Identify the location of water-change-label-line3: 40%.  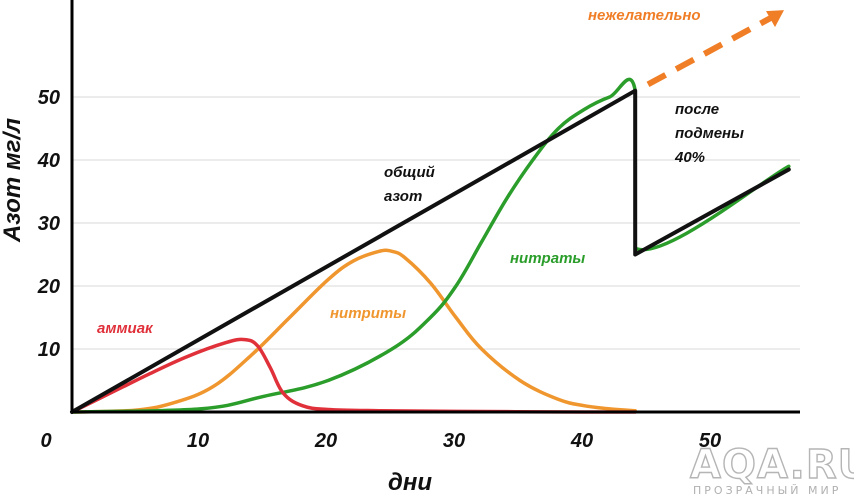
(689, 157).